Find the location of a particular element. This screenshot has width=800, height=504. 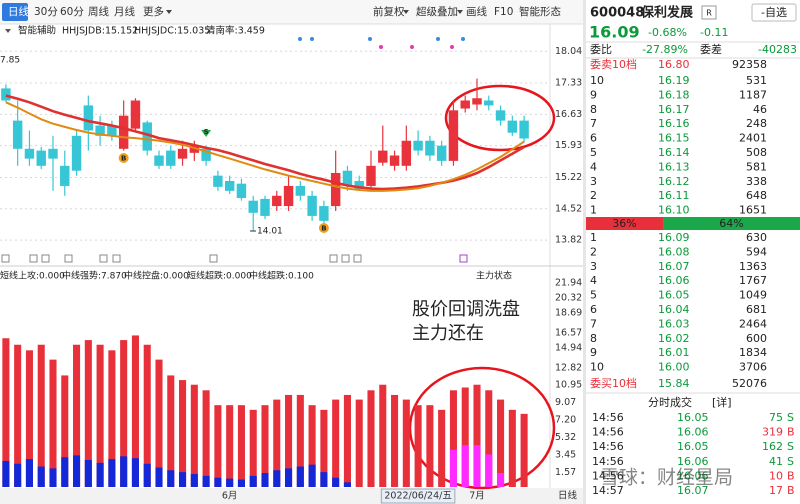

period-tab: 周线 is located at coordinates (98, 11).